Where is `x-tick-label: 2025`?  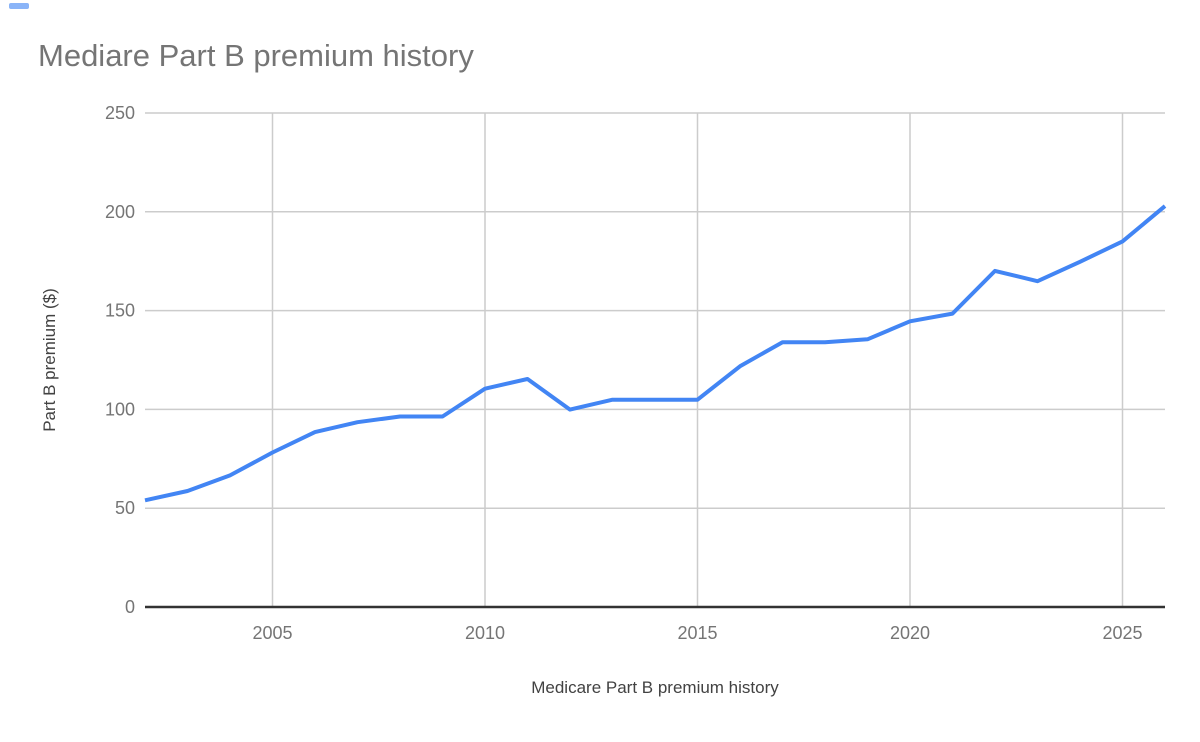
x-tick-label: 2025 is located at coordinates (1122, 633).